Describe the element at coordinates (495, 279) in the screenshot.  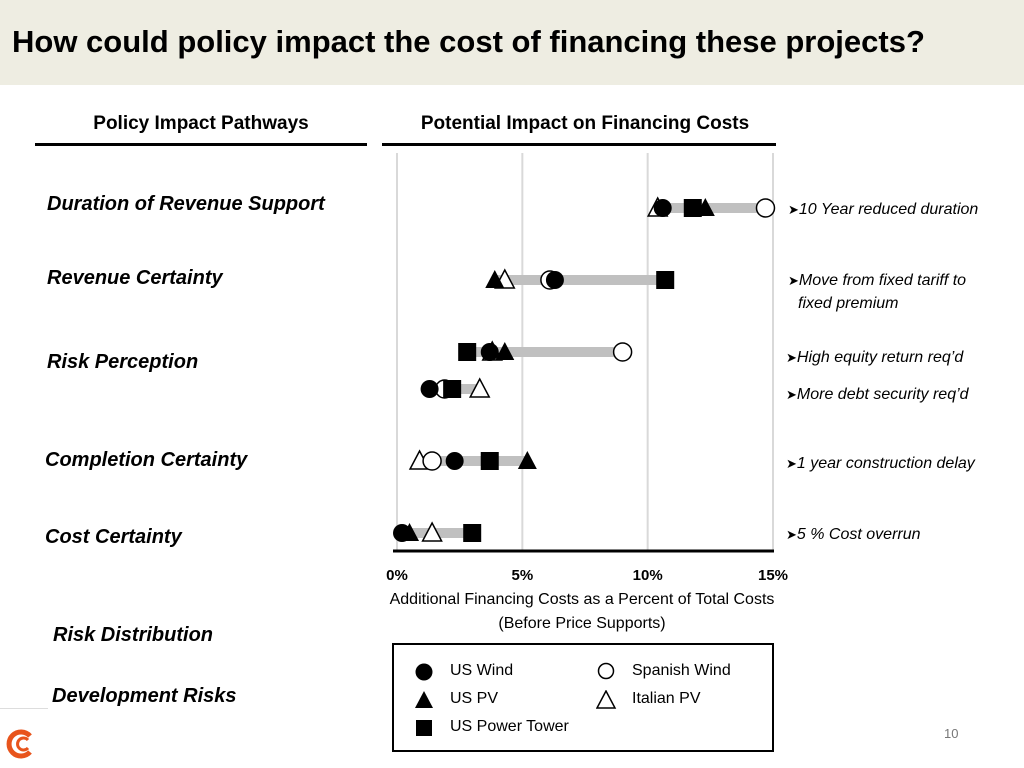
I see `marker-row-1-us-pv` at that location.